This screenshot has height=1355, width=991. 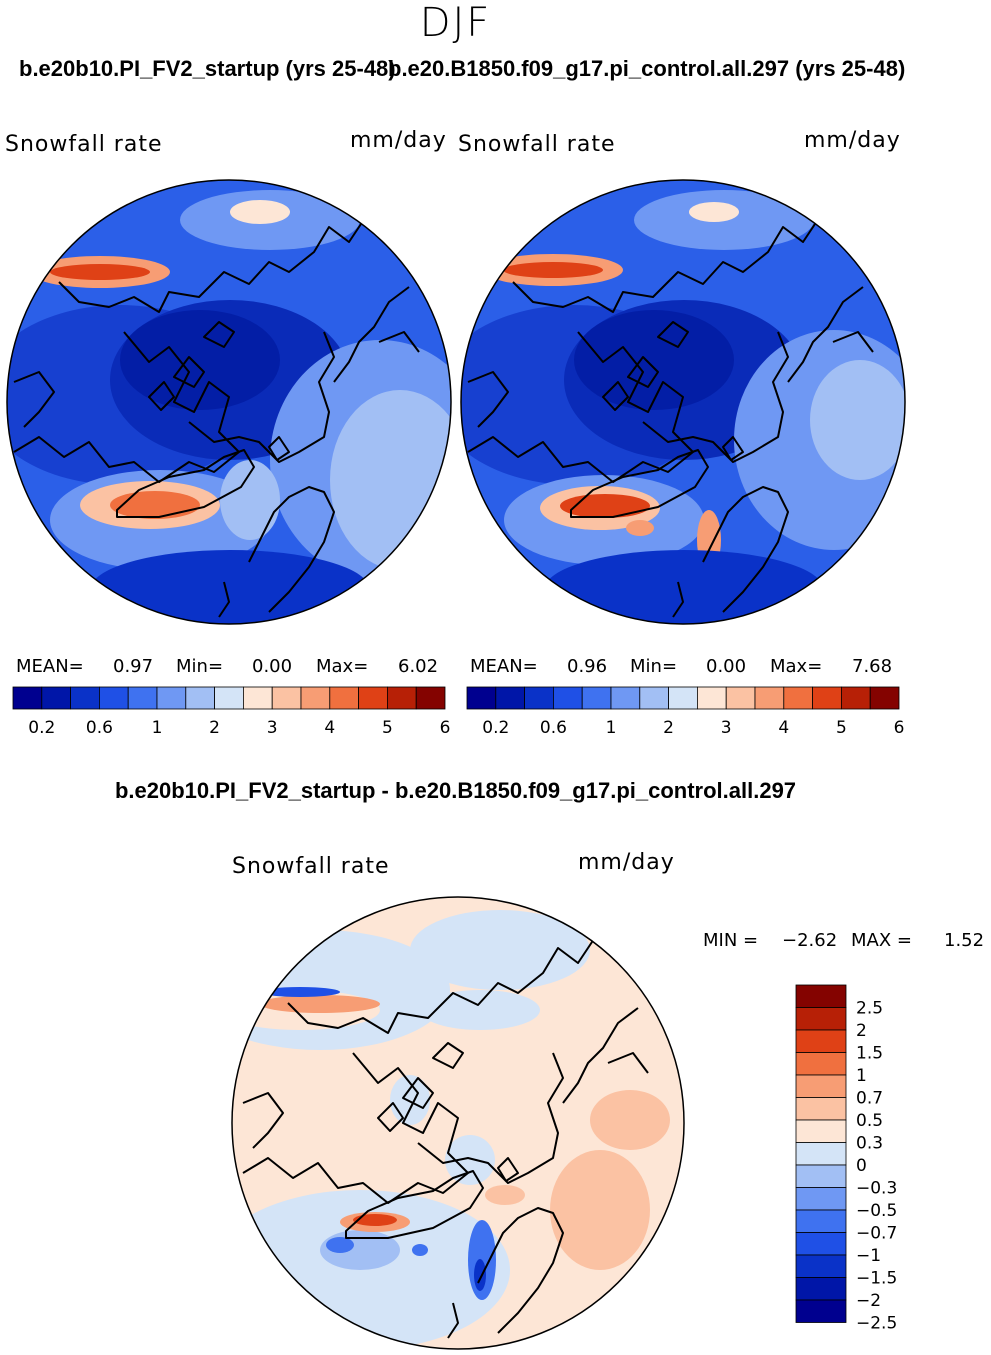 I want to click on right-colorbar-tick: 3, so click(x=726, y=728).